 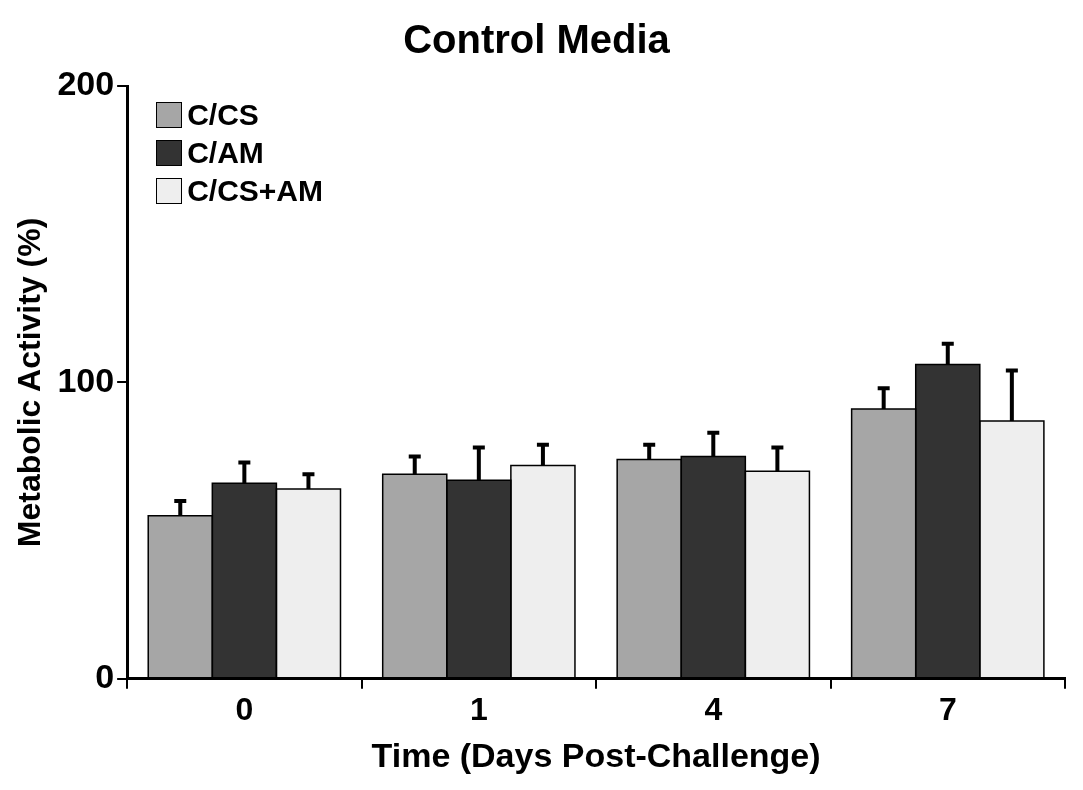 What do you see at coordinates (105, 676) in the screenshot?
I see `y-tick-label: 0` at bounding box center [105, 676].